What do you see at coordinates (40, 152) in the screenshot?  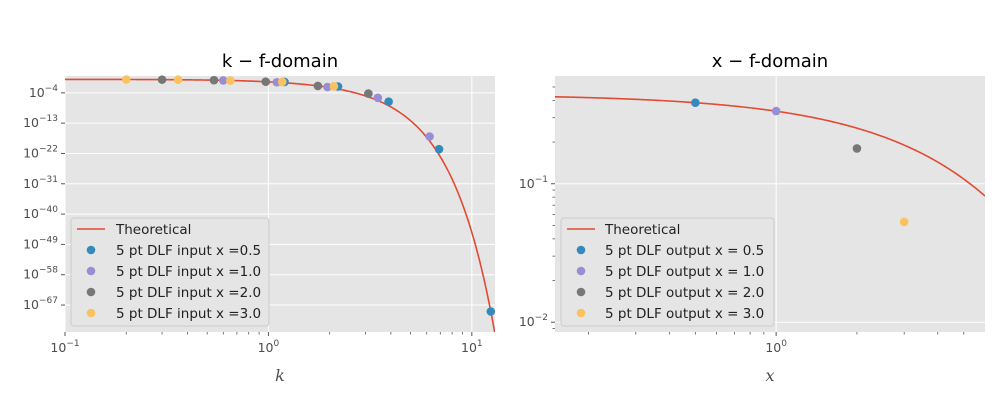 I see `chart-left-y-tick-label: 10−22` at bounding box center [40, 152].